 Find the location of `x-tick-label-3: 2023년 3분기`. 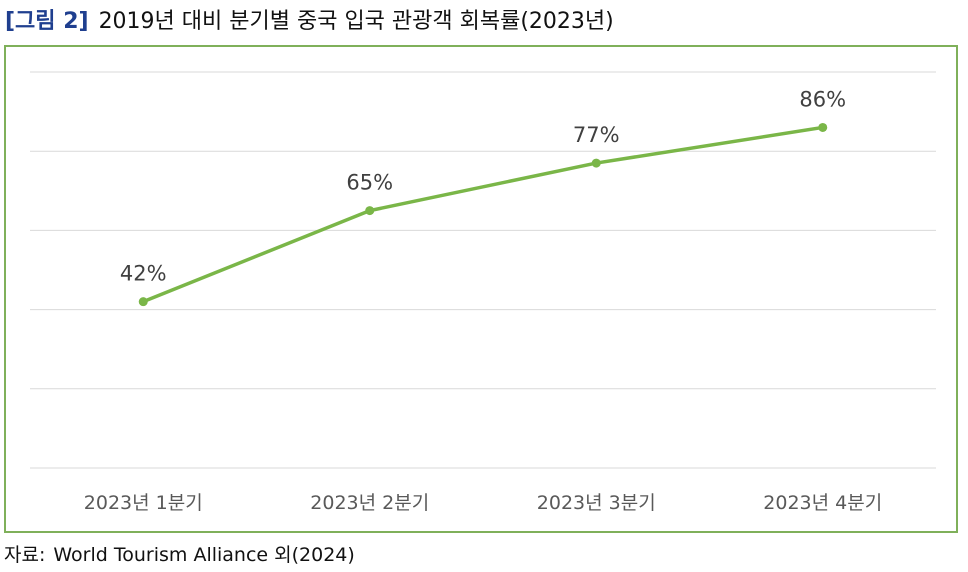

x-tick-label-3: 2023년 3분기 is located at coordinates (596, 503).